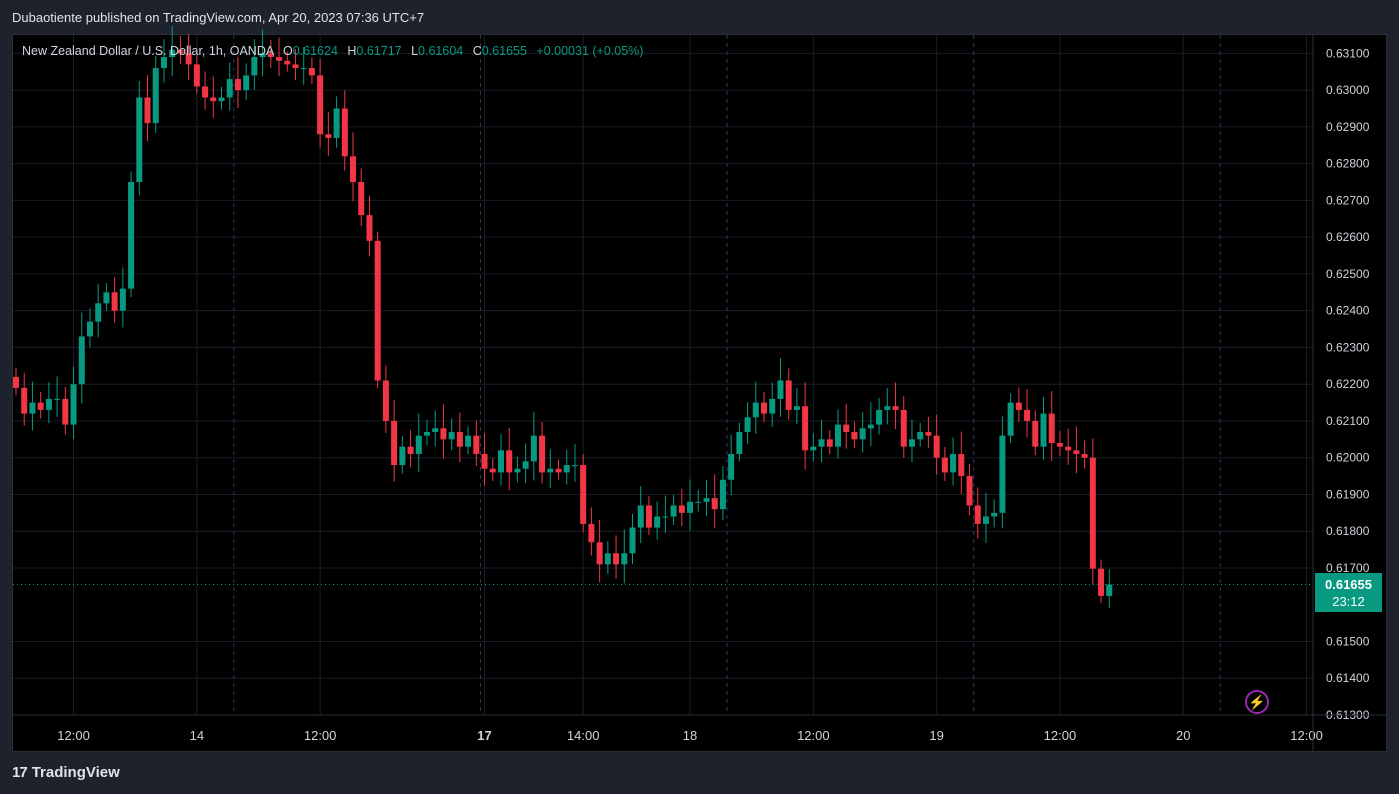  Describe the element at coordinates (1348, 458) in the screenshot. I see `y-tick-label: 0.62000` at that location.